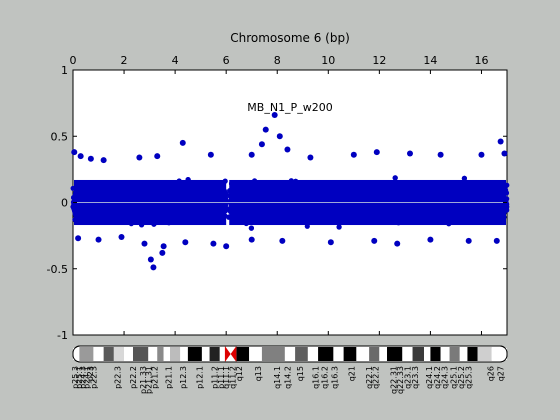  Describe the element at coordinates (226, 377) in the screenshot. I see `band-label: q11.1` at that location.